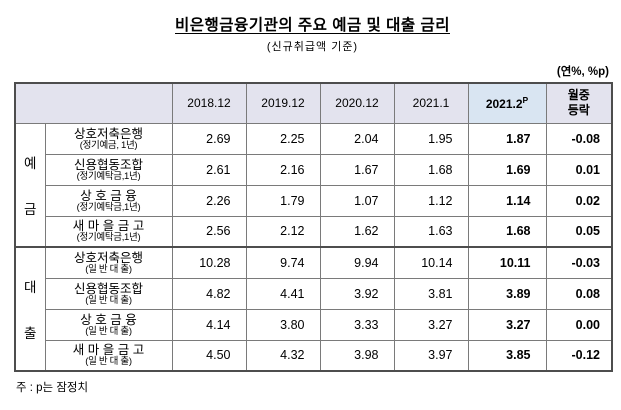 This screenshot has height=410, width=621. I want to click on rate-cell: 3.97, so click(431, 355).